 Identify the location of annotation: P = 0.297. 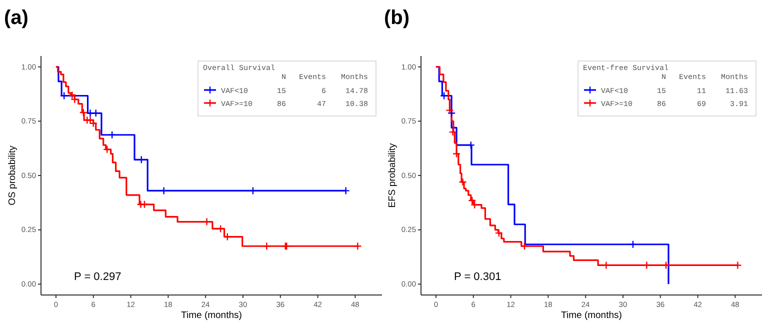
(98, 277).